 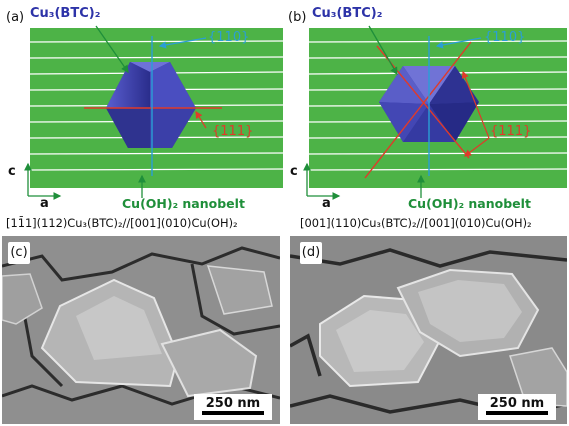 What do you see at coordinates (233, 131) in the screenshot?
I see `facet-111-label-a: {111}` at bounding box center [233, 131].